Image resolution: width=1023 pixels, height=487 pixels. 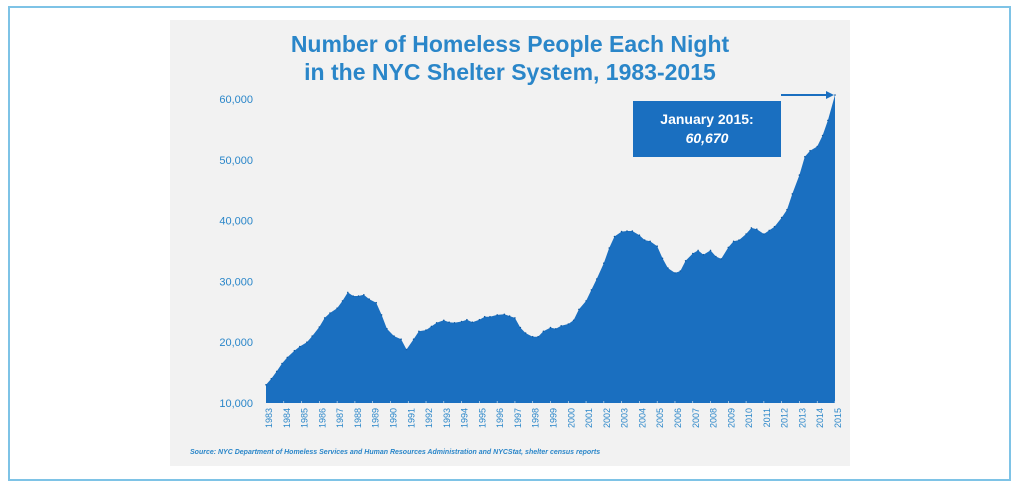 What do you see at coordinates (554, 418) in the screenshot?
I see `x-tick-label: 1999` at bounding box center [554, 418].